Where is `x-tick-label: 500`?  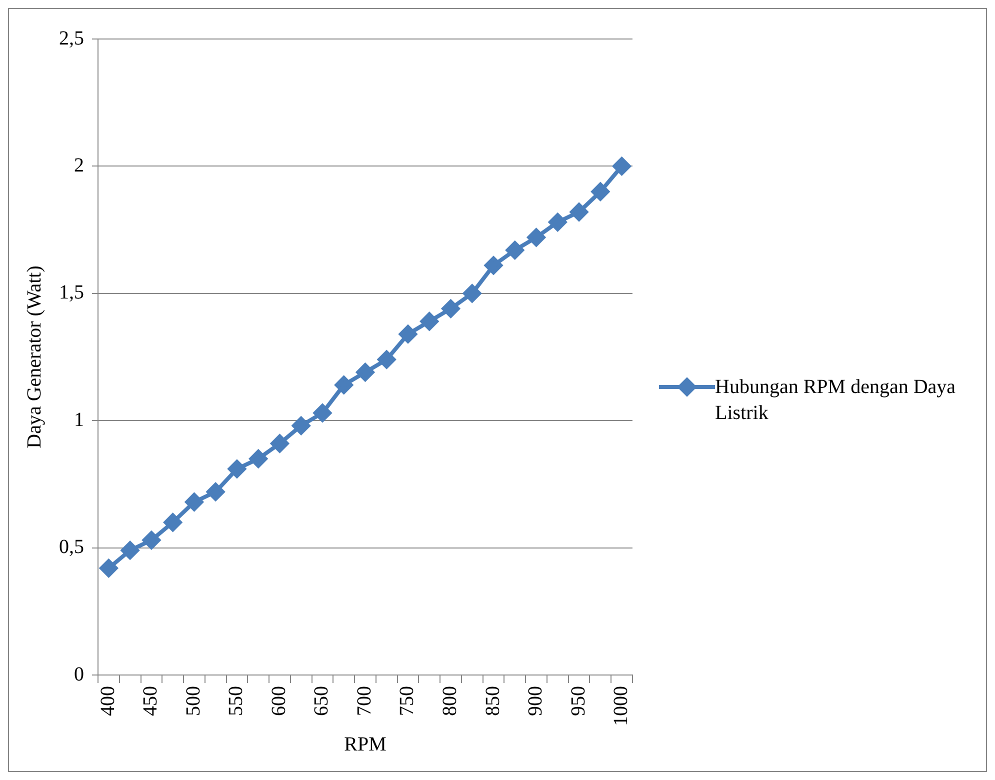
x-tick-label: 500 is located at coordinates (193, 701).